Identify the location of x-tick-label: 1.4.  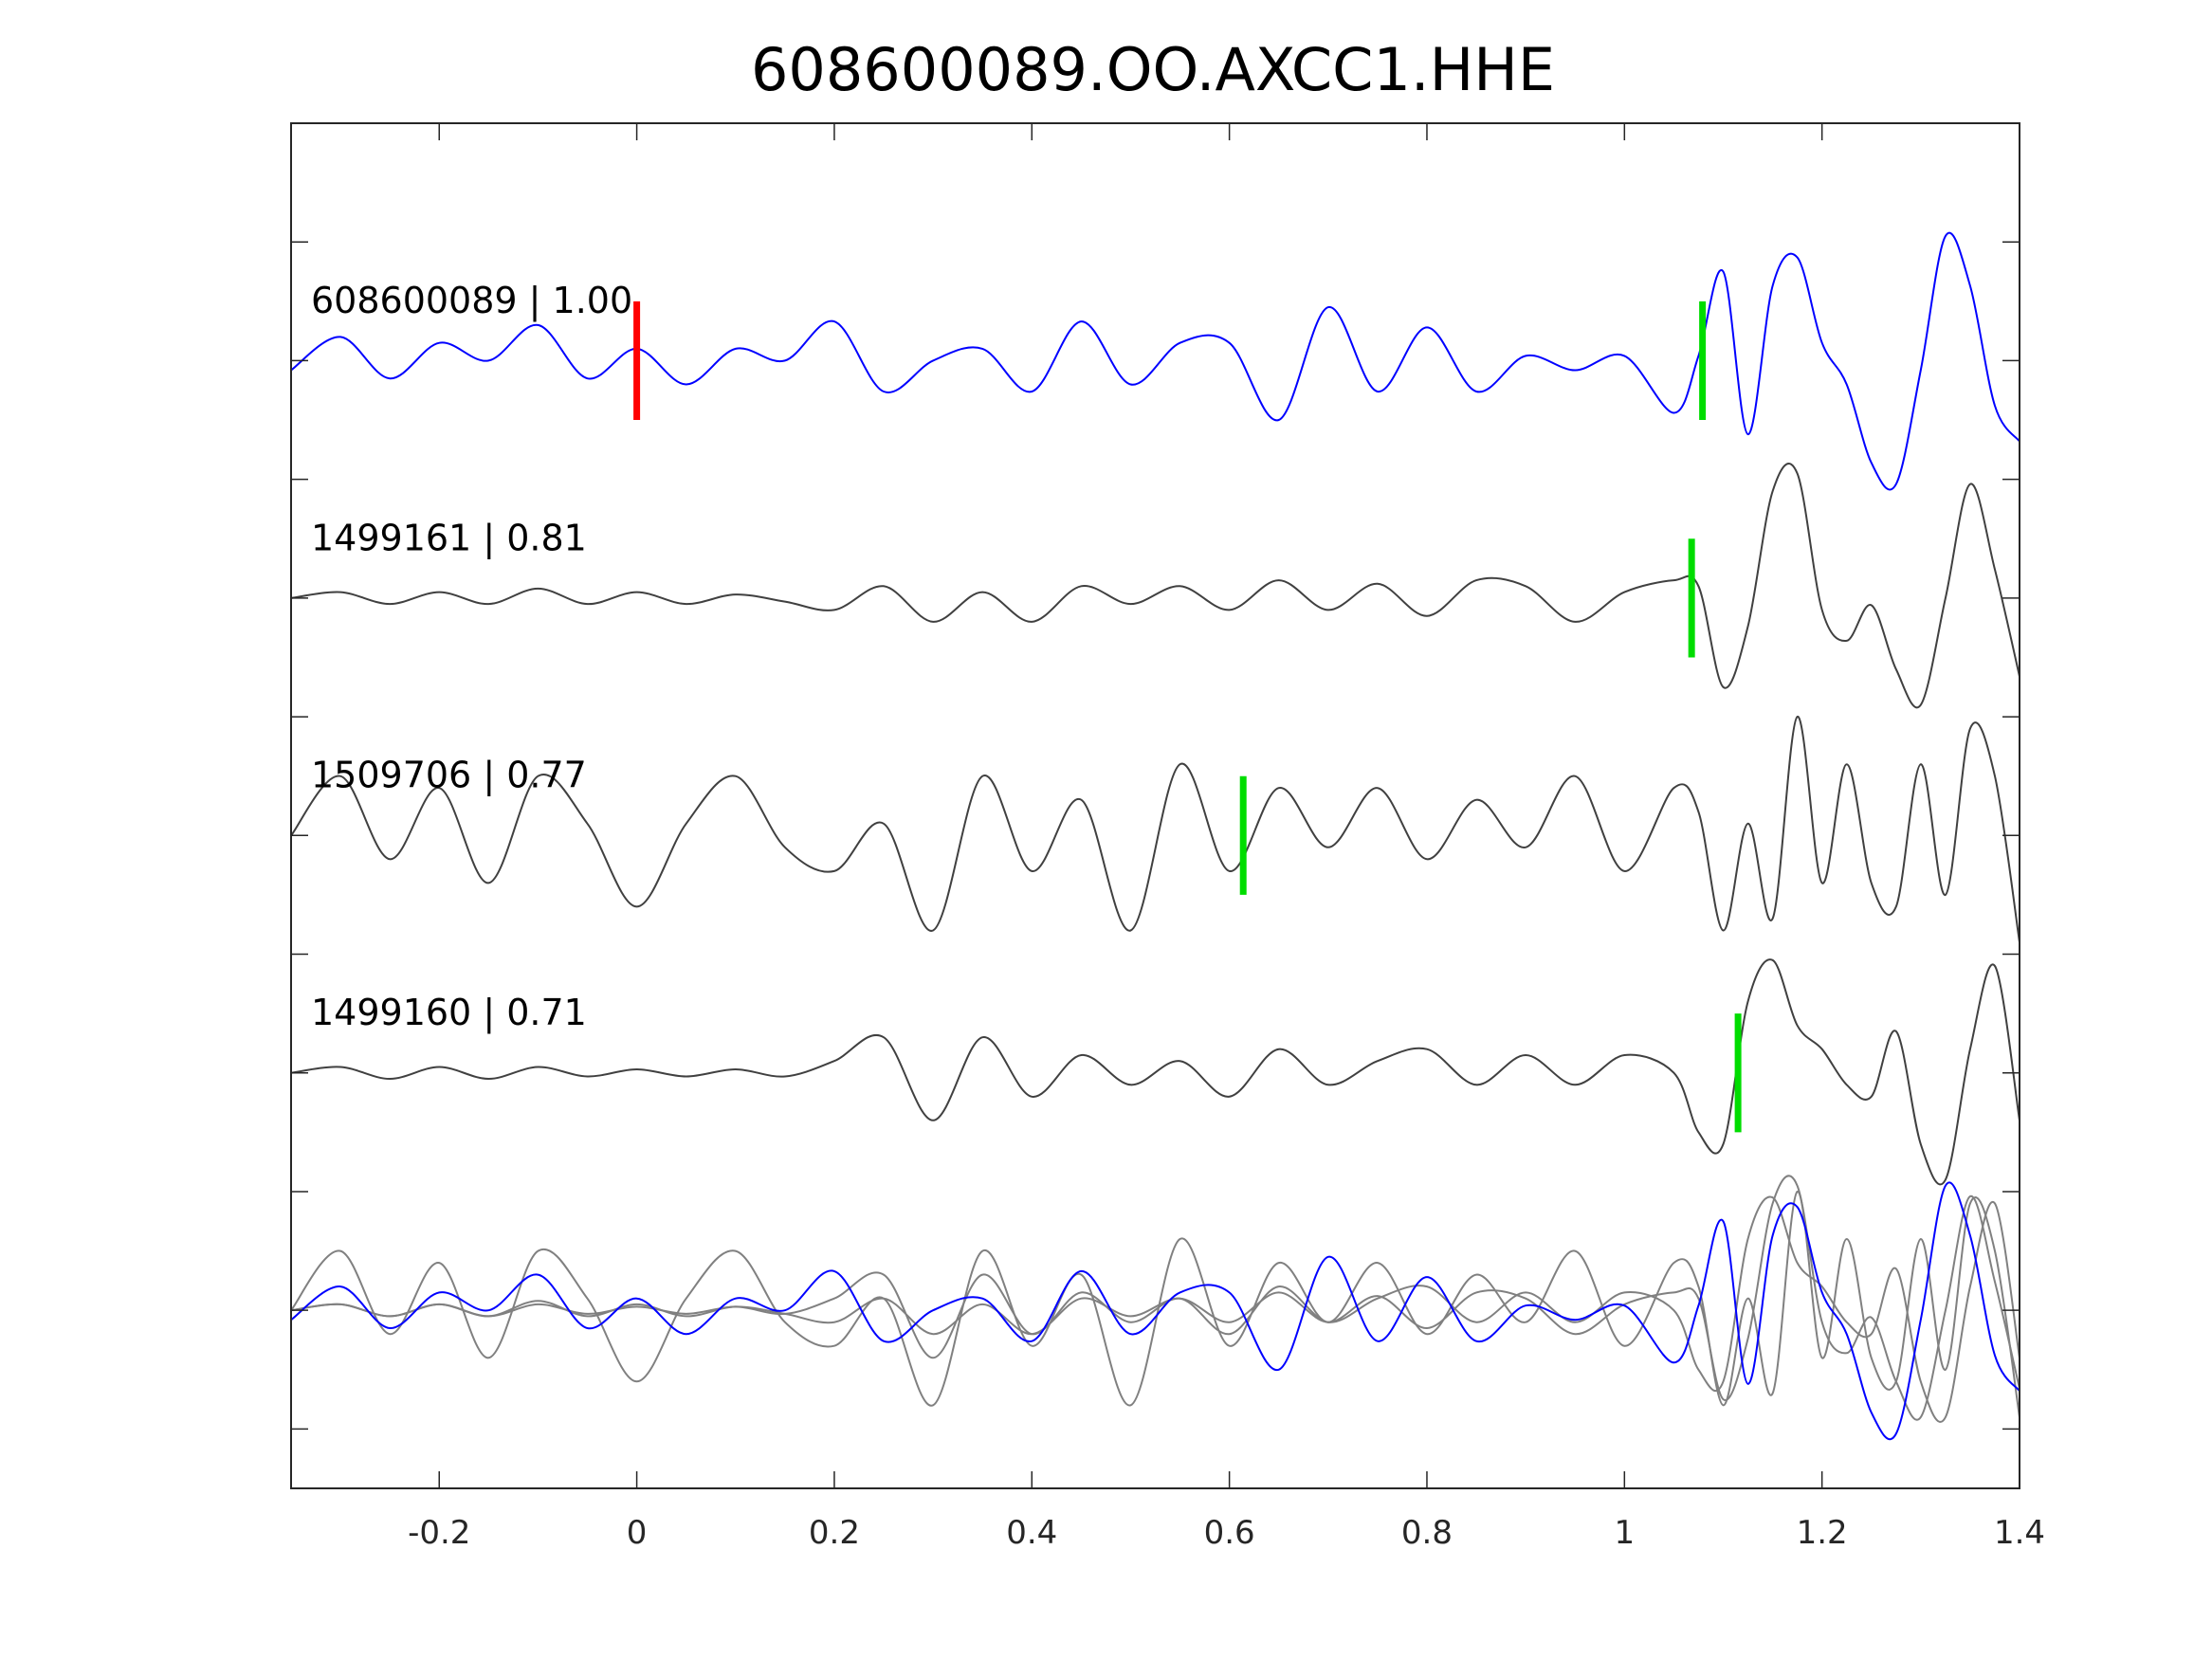
(2019, 1533).